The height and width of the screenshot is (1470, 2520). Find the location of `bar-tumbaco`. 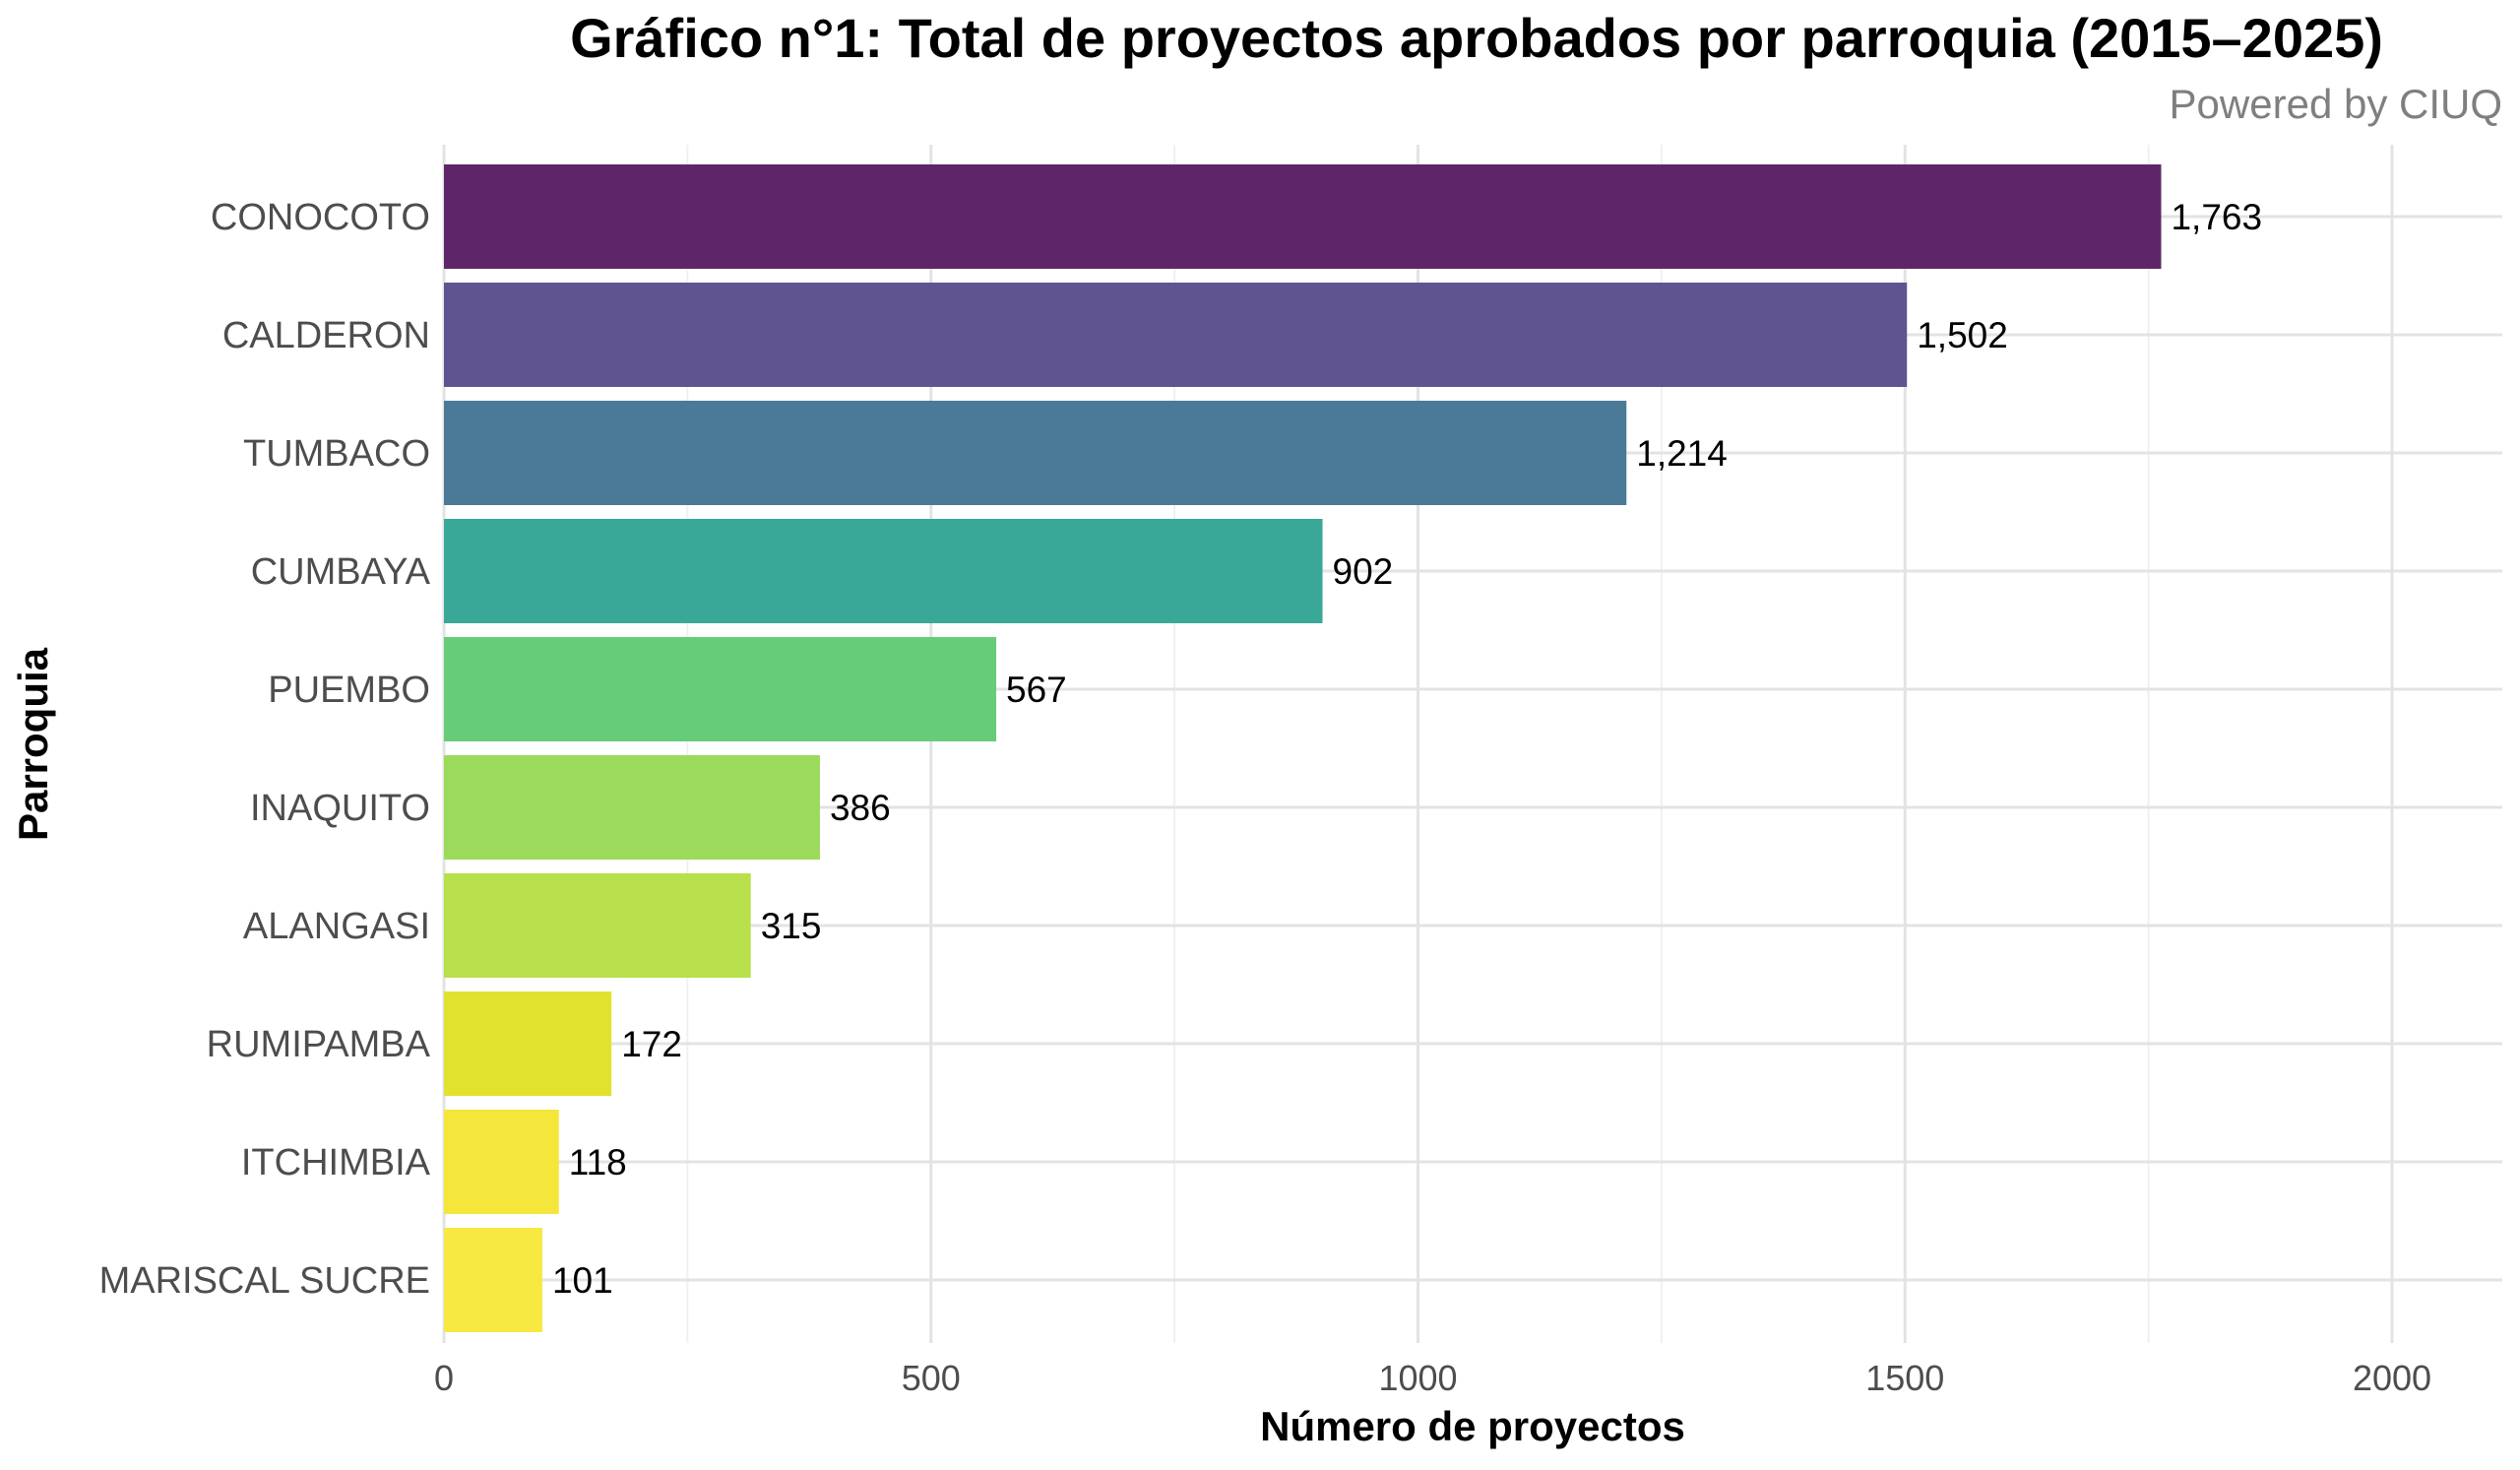

bar-tumbaco is located at coordinates (1035, 453).